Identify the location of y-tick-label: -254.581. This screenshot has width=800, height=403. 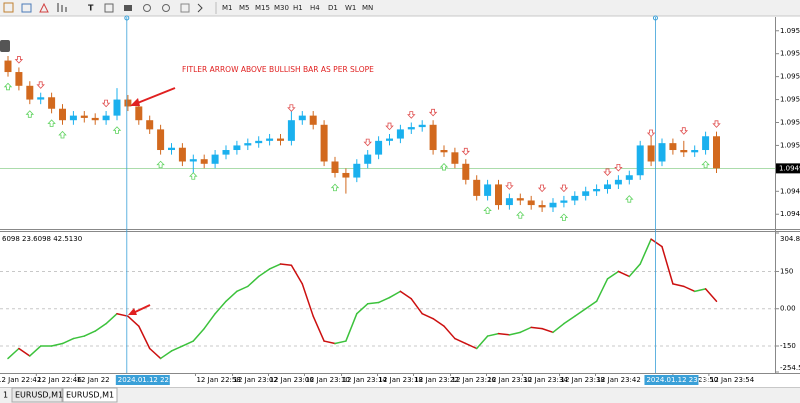
(790, 368).